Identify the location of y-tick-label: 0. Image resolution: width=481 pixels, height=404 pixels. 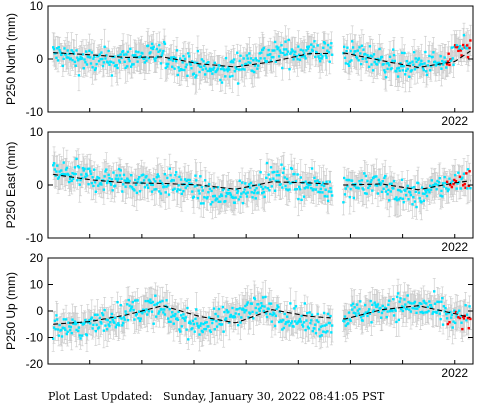
(39, 185).